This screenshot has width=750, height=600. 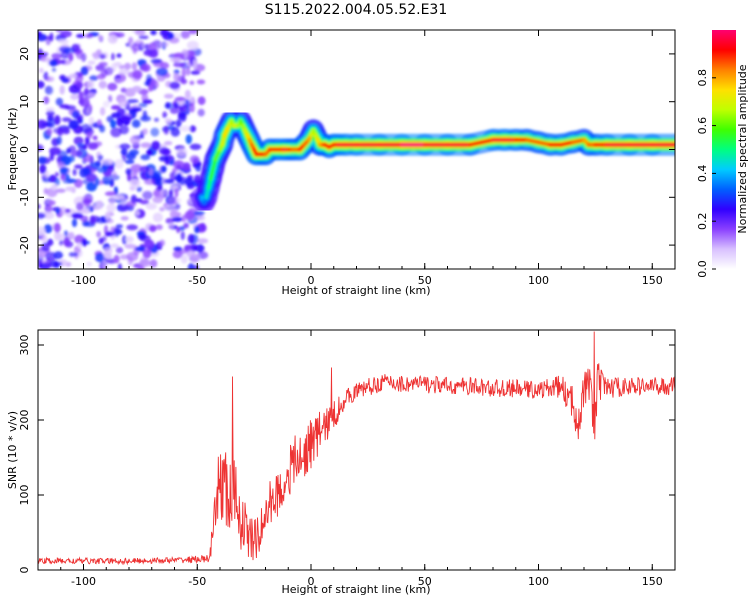 What do you see at coordinates (83, 581) in the screenshot?
I see `snr-x-tick-label: -100` at bounding box center [83, 581].